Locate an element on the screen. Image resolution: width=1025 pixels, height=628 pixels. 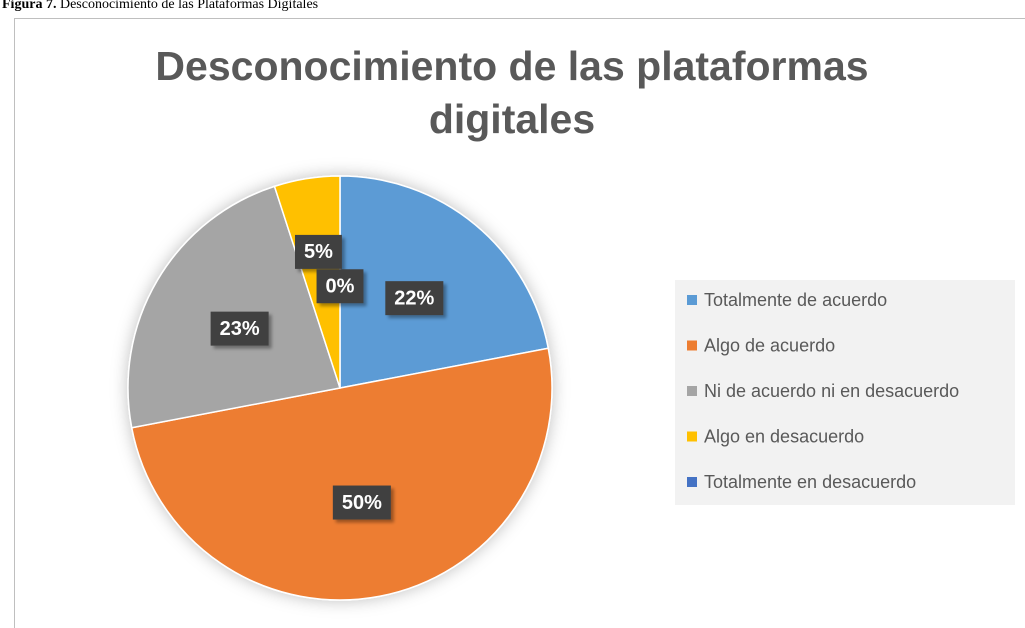
data-label: 22% is located at coordinates (414, 298).